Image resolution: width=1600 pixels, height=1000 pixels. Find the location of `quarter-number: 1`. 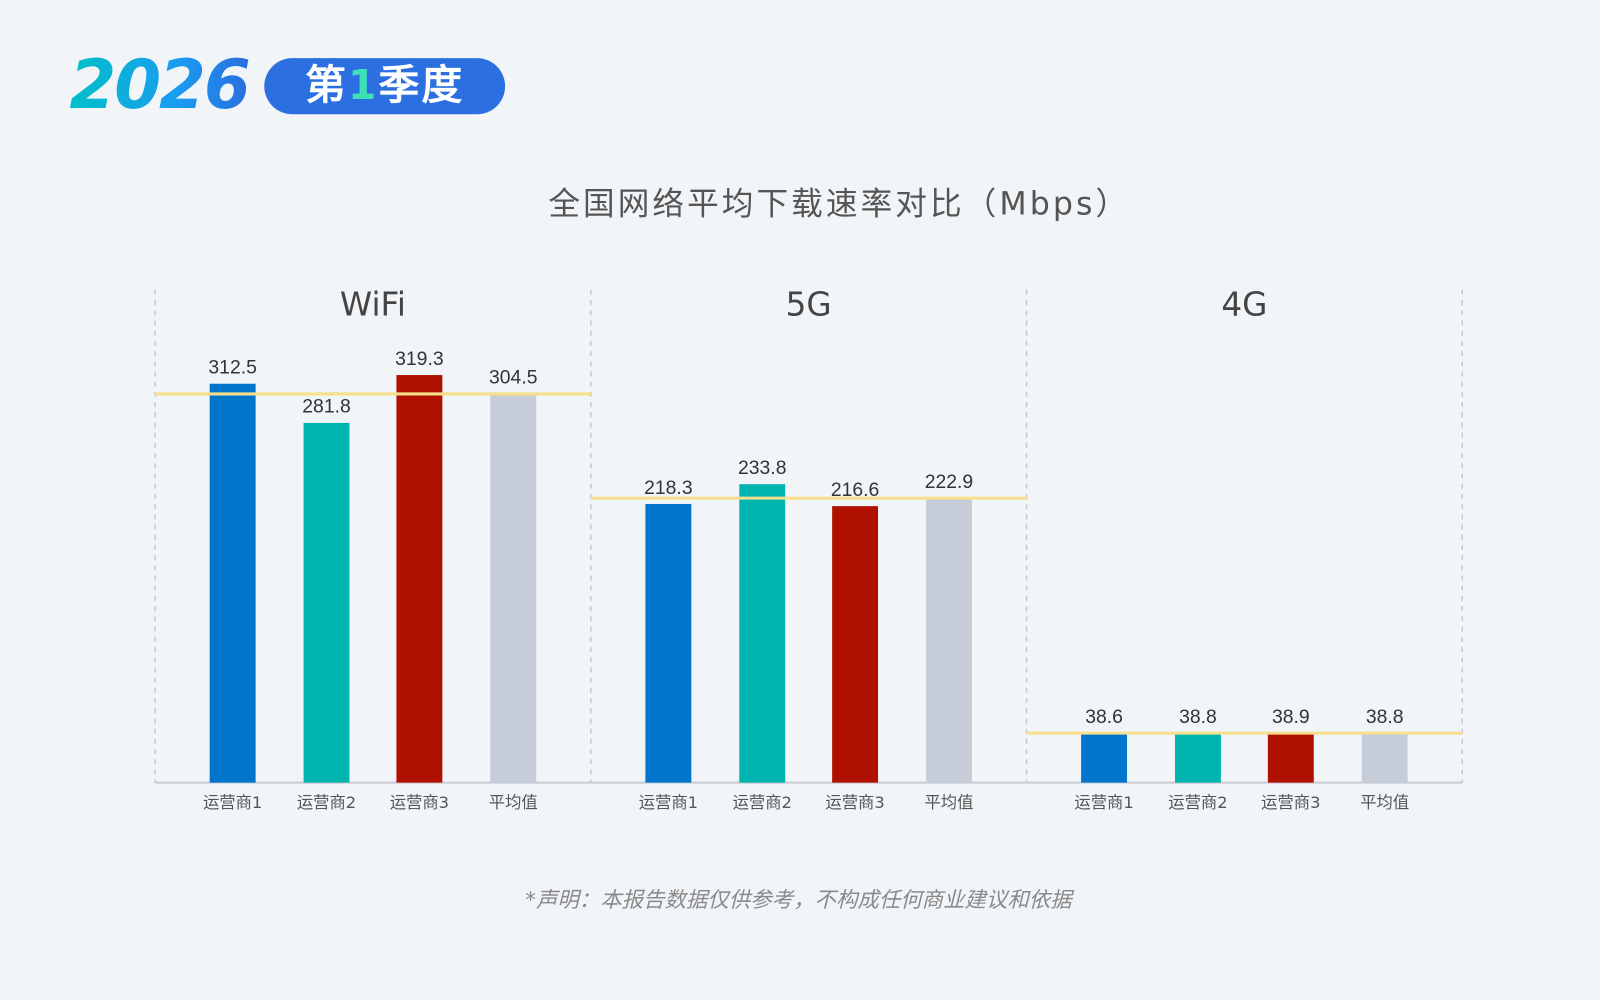

quarter-number: 1 is located at coordinates (363, 86).